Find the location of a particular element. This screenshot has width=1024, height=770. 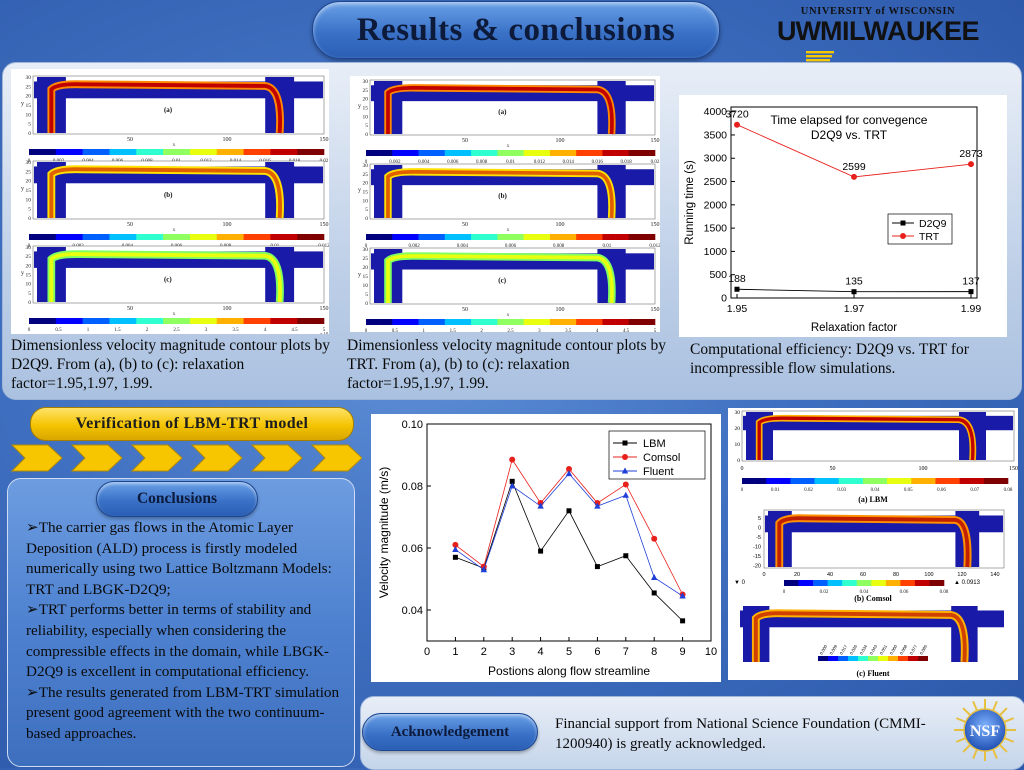

d2q9-x-tick: 150 is located at coordinates (324, 225).